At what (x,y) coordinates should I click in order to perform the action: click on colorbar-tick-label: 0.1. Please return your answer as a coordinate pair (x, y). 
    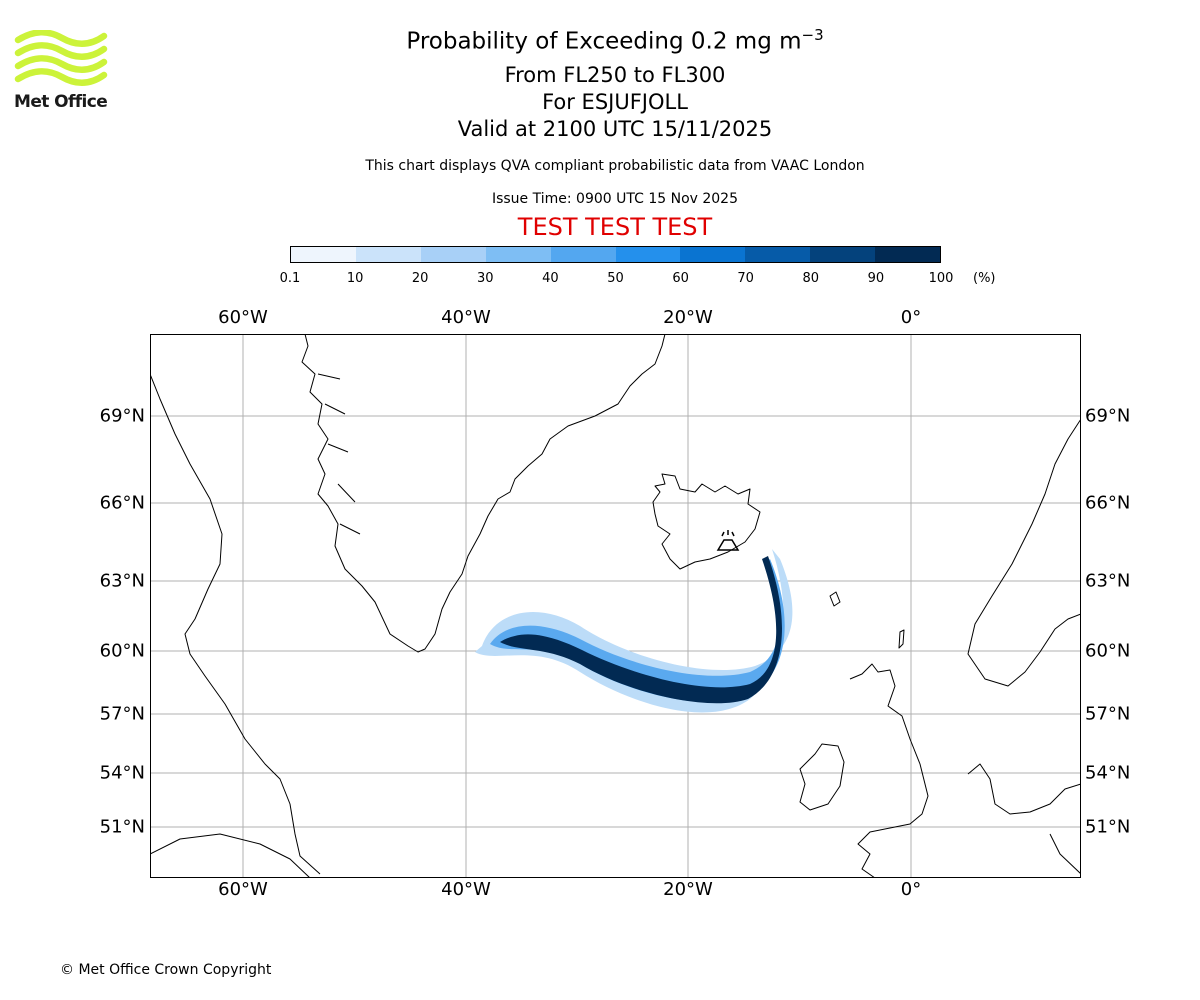
    Looking at the image, I should click on (290, 278).